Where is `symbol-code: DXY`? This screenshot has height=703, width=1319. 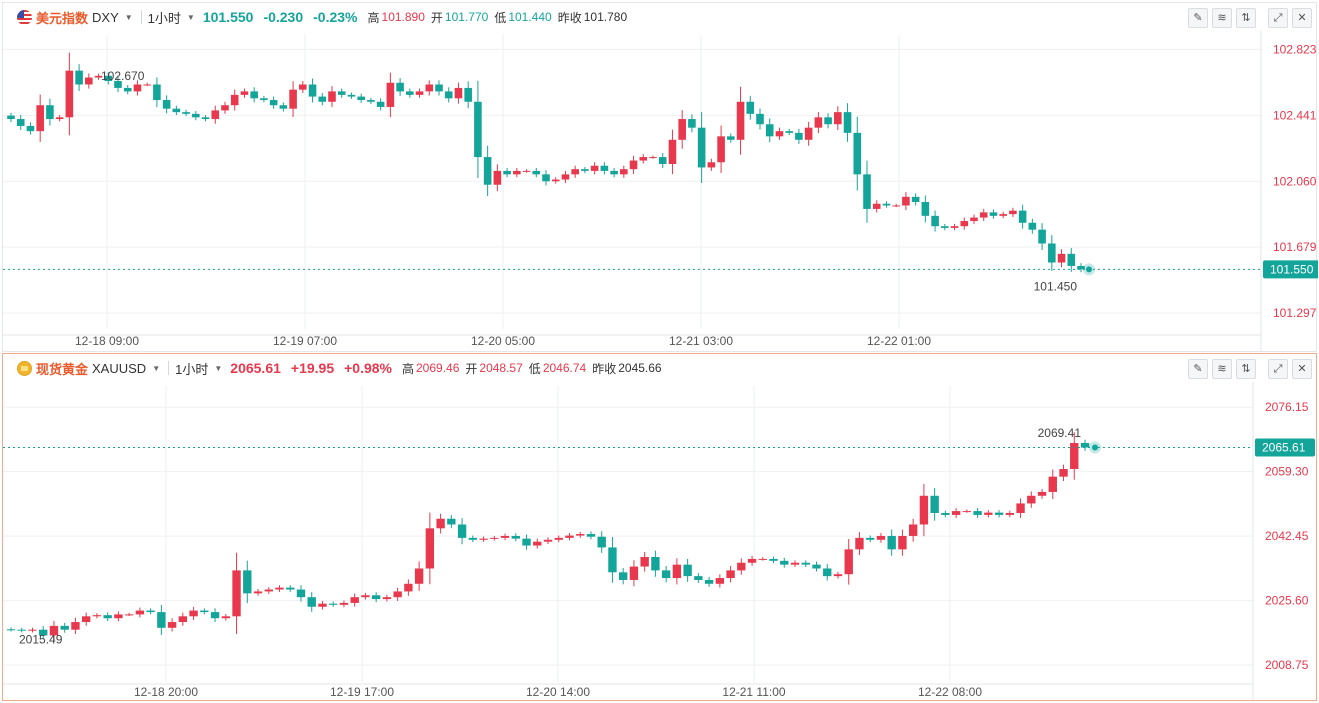
symbol-code: DXY is located at coordinates (105, 17).